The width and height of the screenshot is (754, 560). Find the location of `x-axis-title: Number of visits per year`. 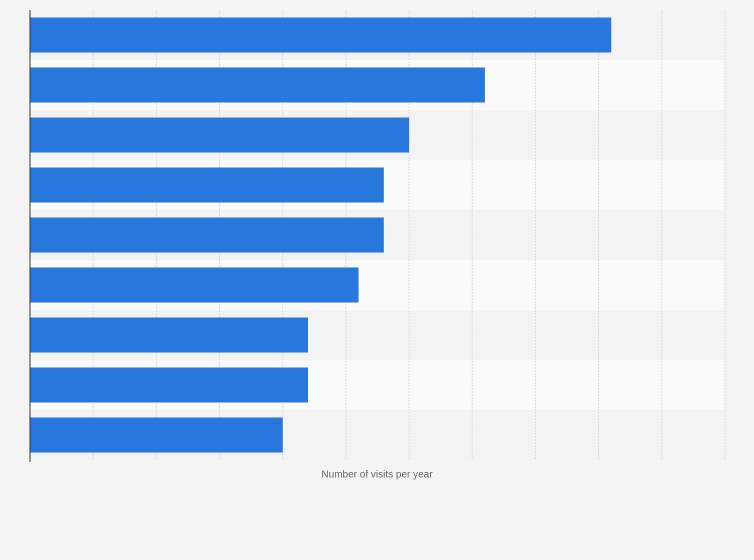

x-axis-title: Number of visits per year is located at coordinates (377, 475).